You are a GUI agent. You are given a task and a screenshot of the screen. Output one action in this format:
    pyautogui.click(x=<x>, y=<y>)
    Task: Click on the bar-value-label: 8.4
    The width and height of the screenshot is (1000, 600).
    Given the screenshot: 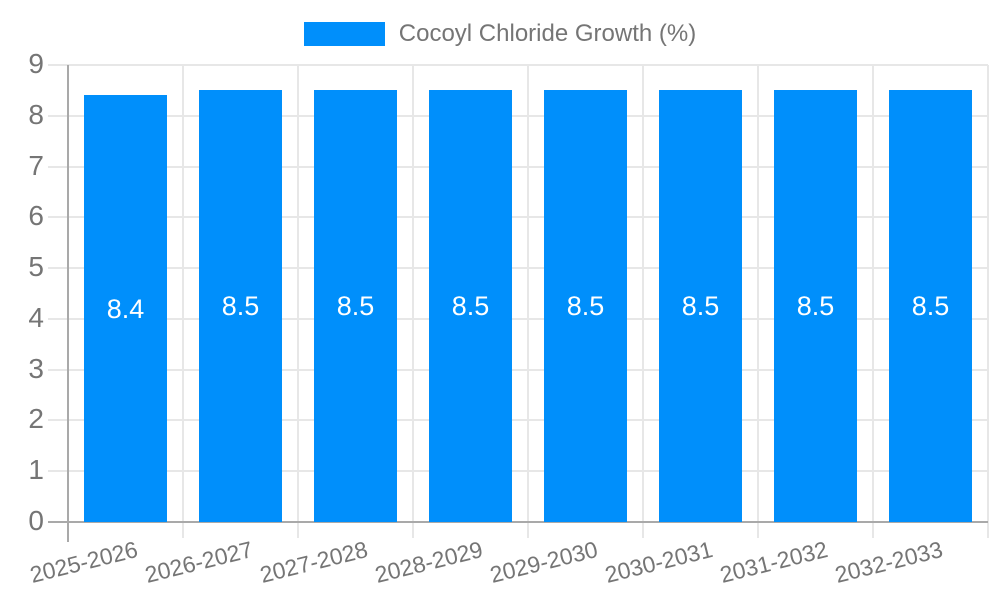 What is the action you would take?
    pyautogui.click(x=125, y=308)
    